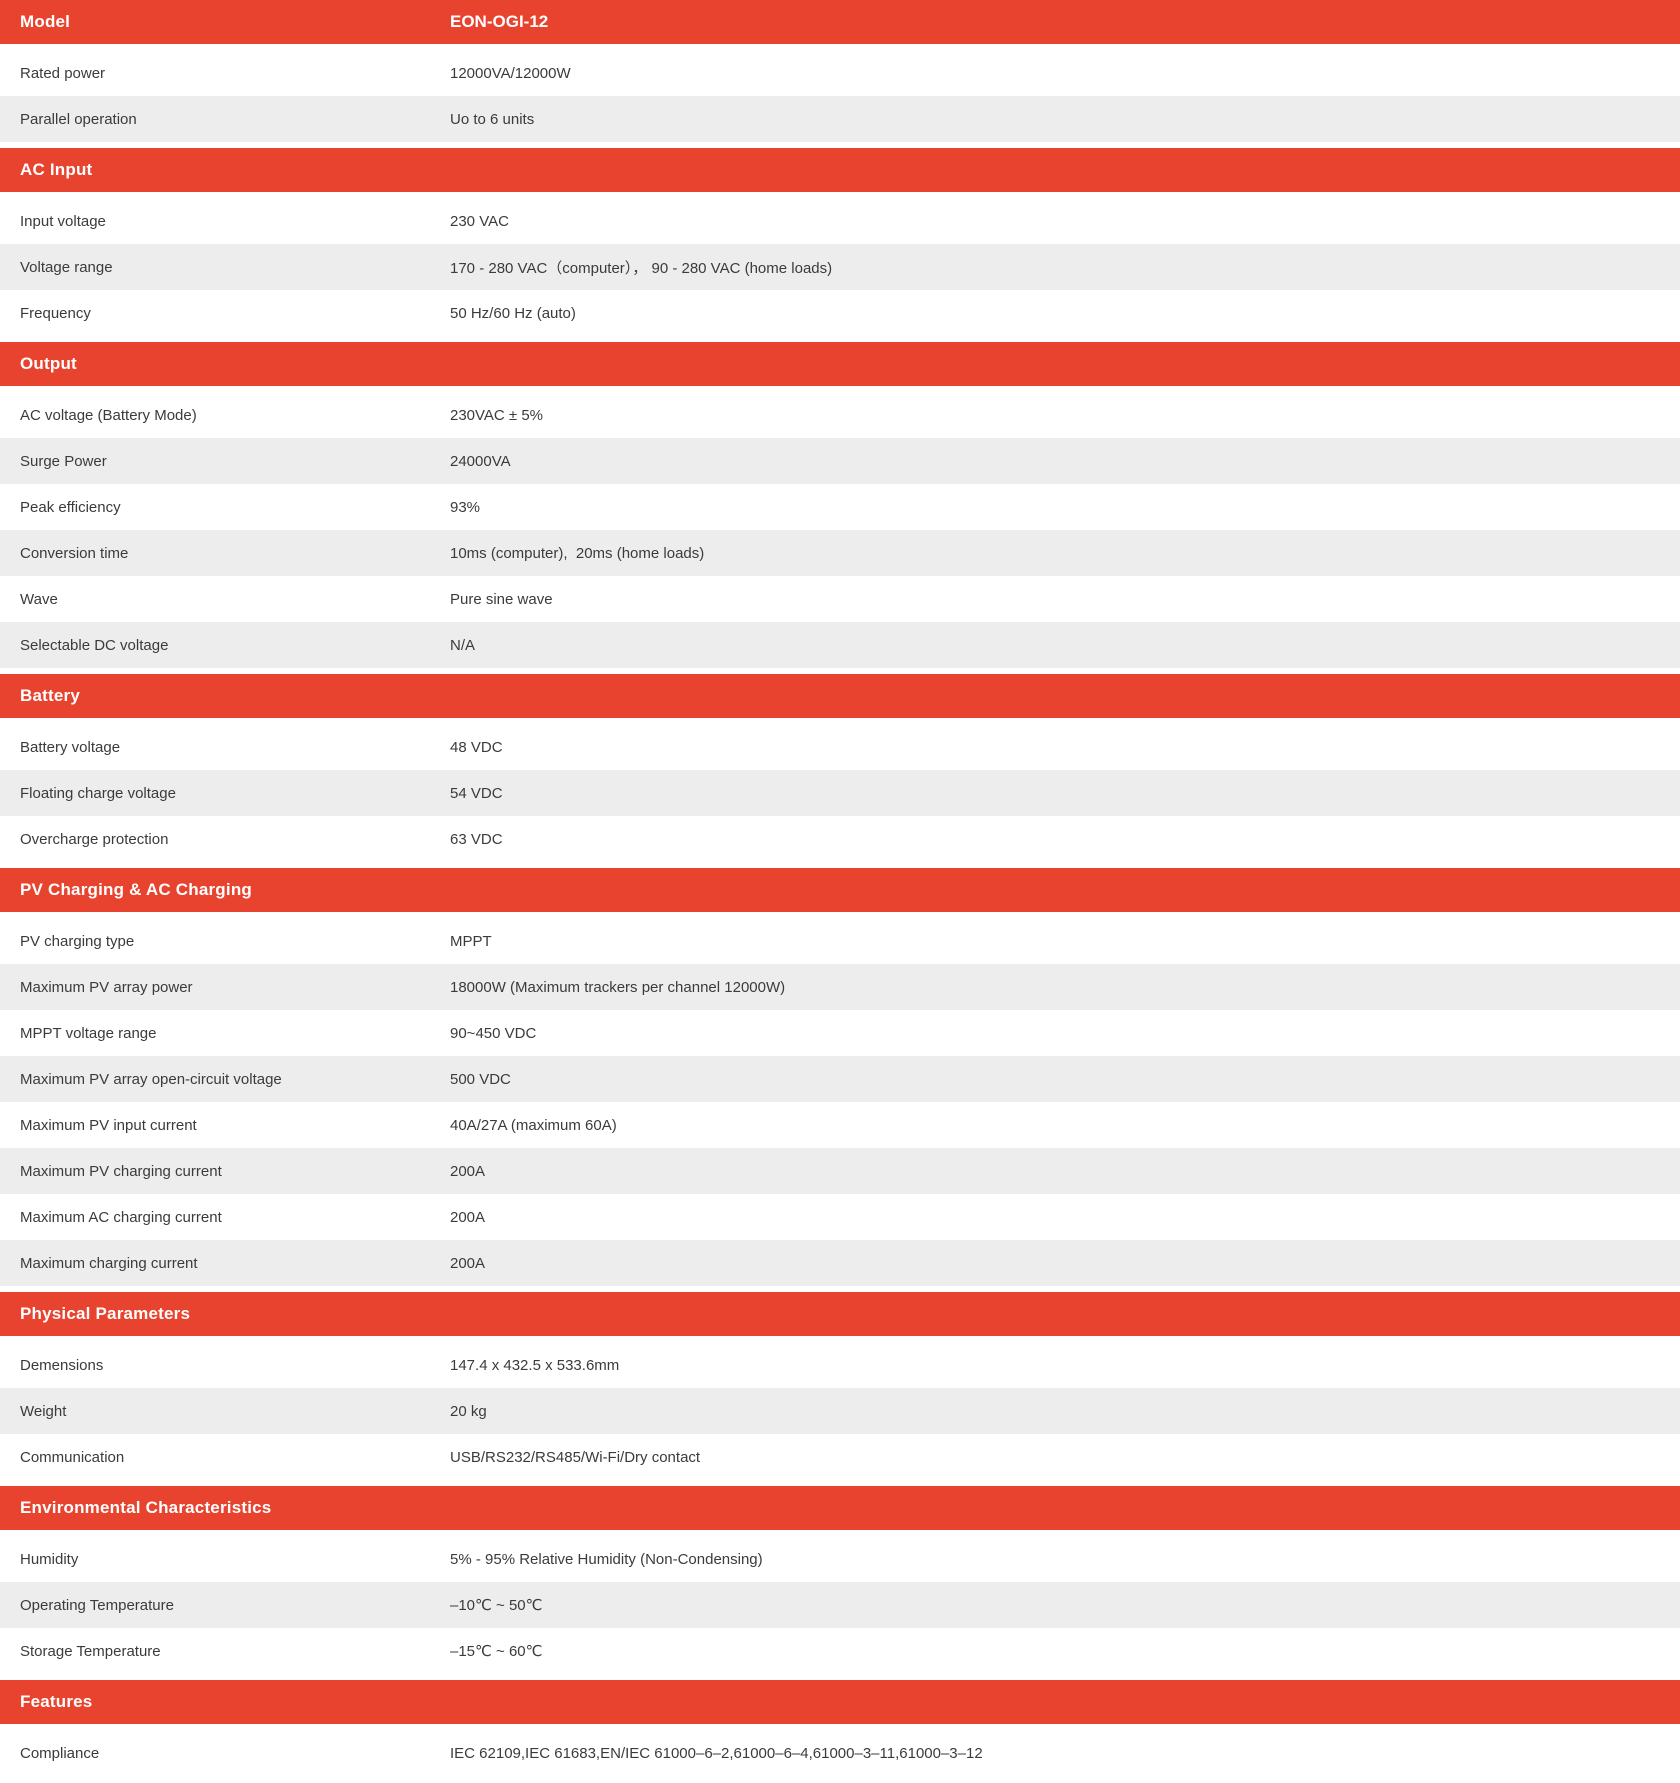 The height and width of the screenshot is (1783, 1680). Describe the element at coordinates (492, 119) in the screenshot. I see `spec-value: Uo to 6 units` at that location.